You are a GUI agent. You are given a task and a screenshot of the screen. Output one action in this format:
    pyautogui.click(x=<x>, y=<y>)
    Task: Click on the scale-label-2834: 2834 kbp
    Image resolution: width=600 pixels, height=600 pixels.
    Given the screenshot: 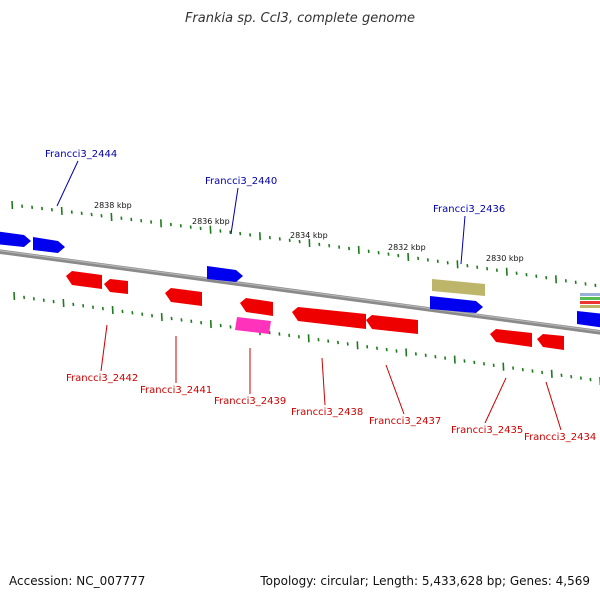 What is the action you would take?
    pyautogui.click(x=309, y=235)
    